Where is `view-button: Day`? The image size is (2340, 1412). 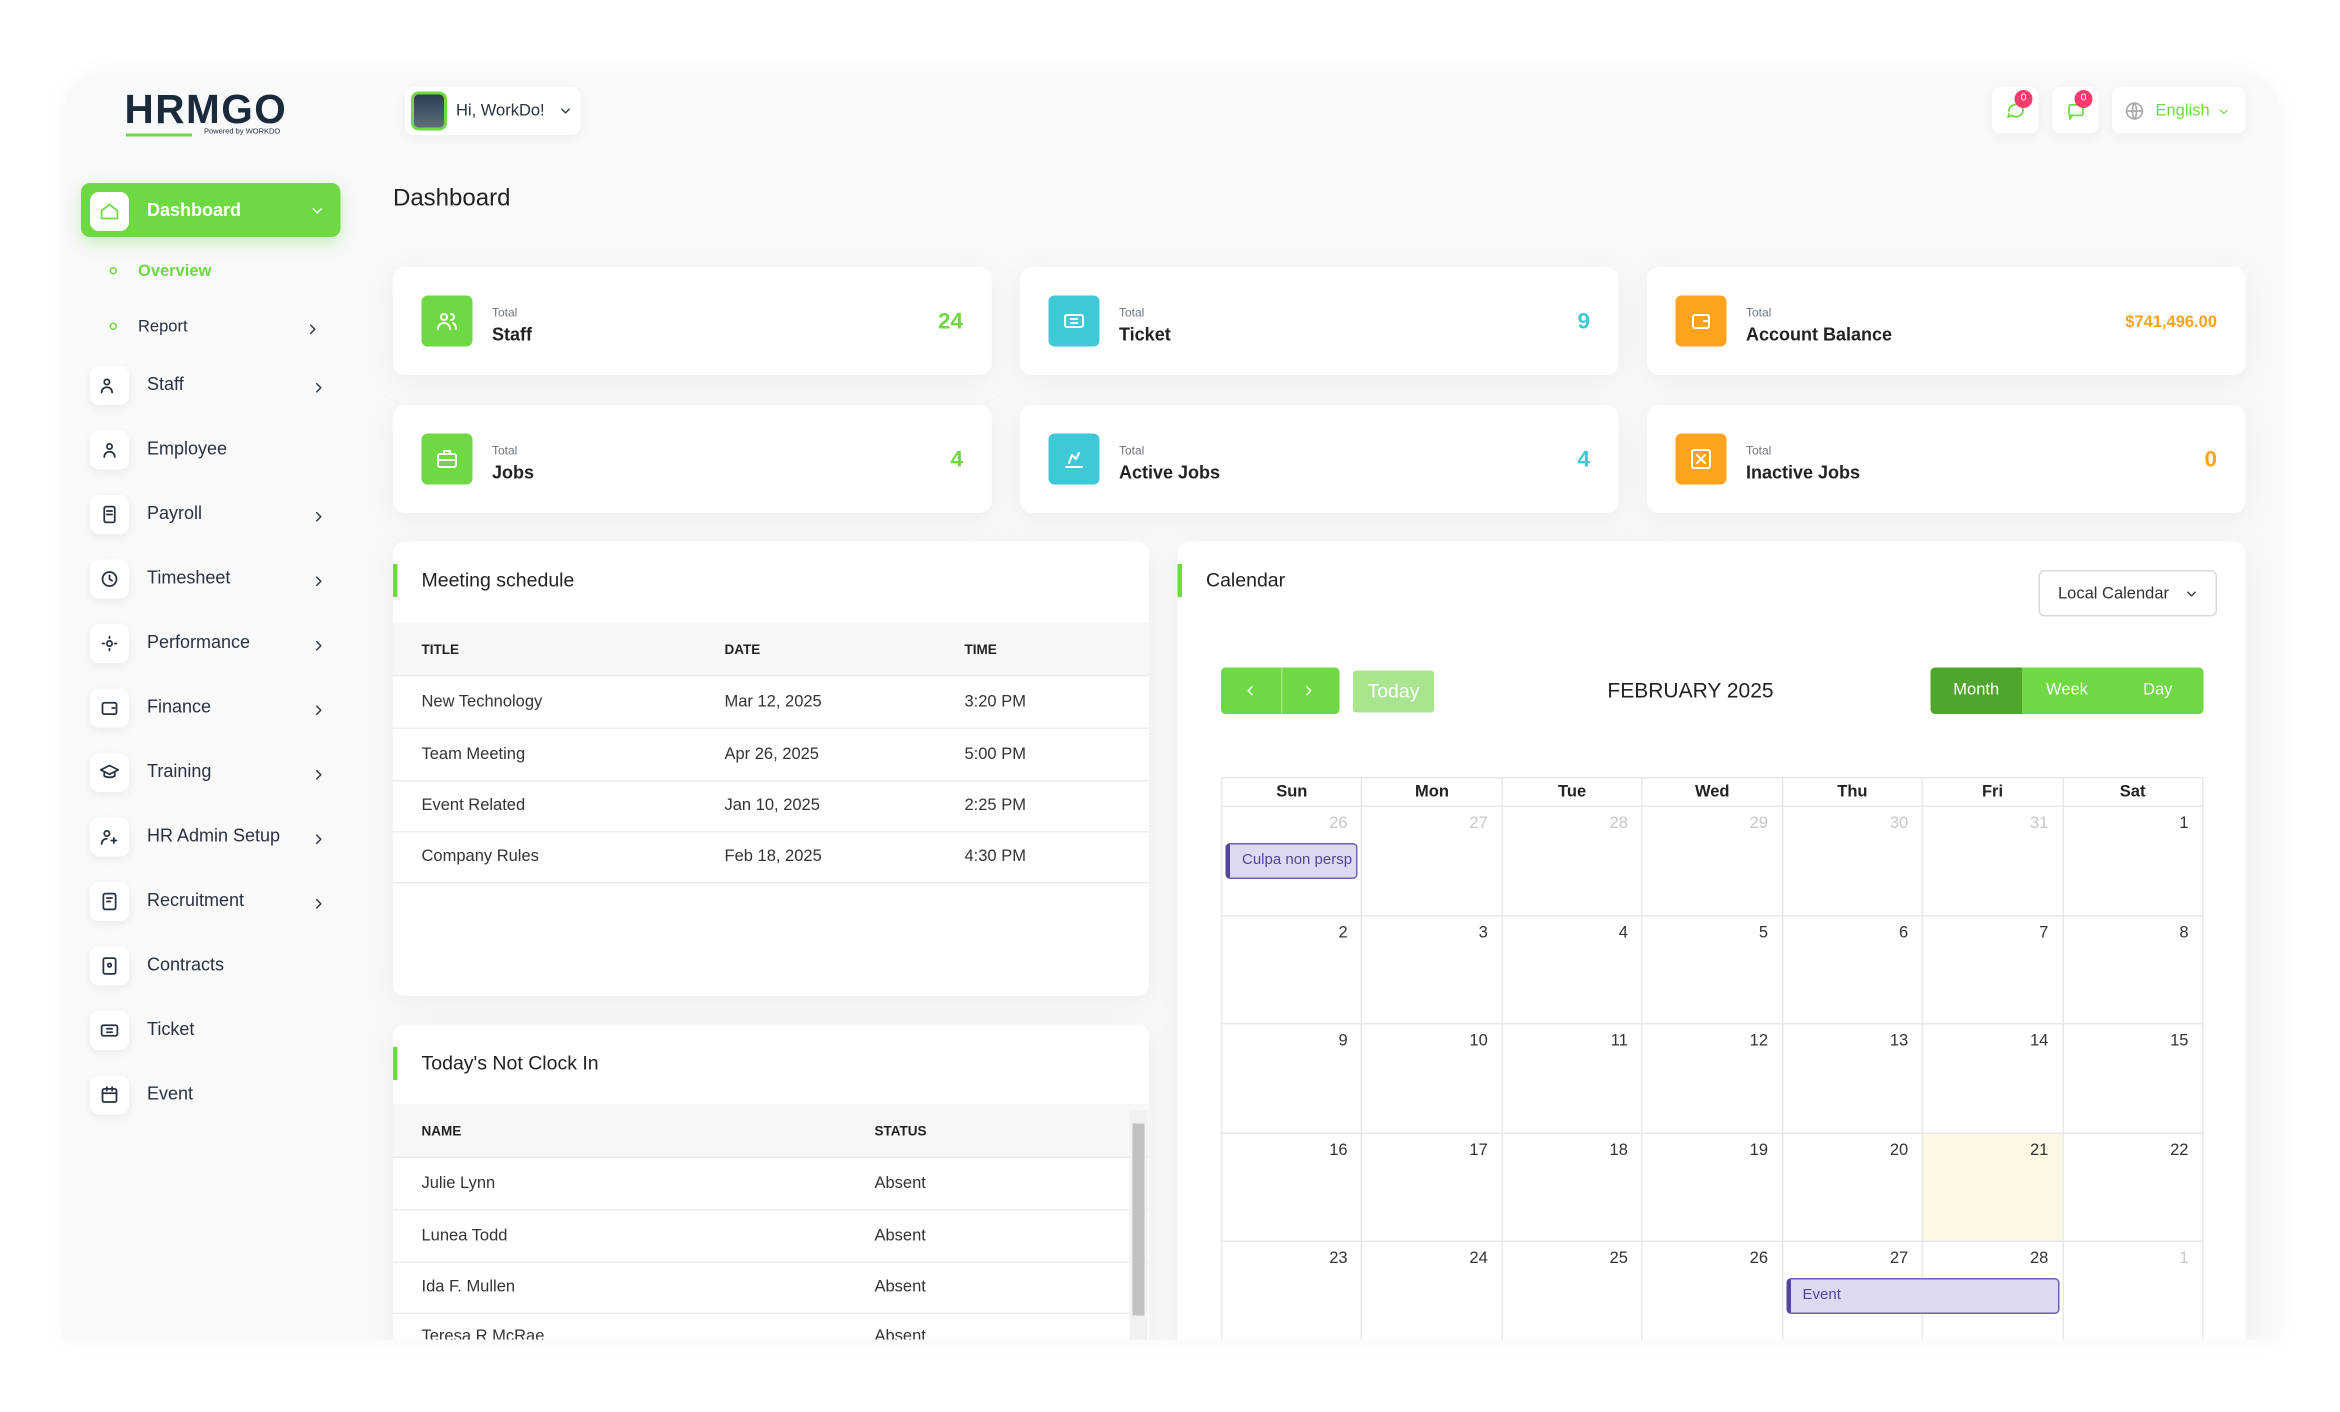
view-button: Day is located at coordinates (2158, 690).